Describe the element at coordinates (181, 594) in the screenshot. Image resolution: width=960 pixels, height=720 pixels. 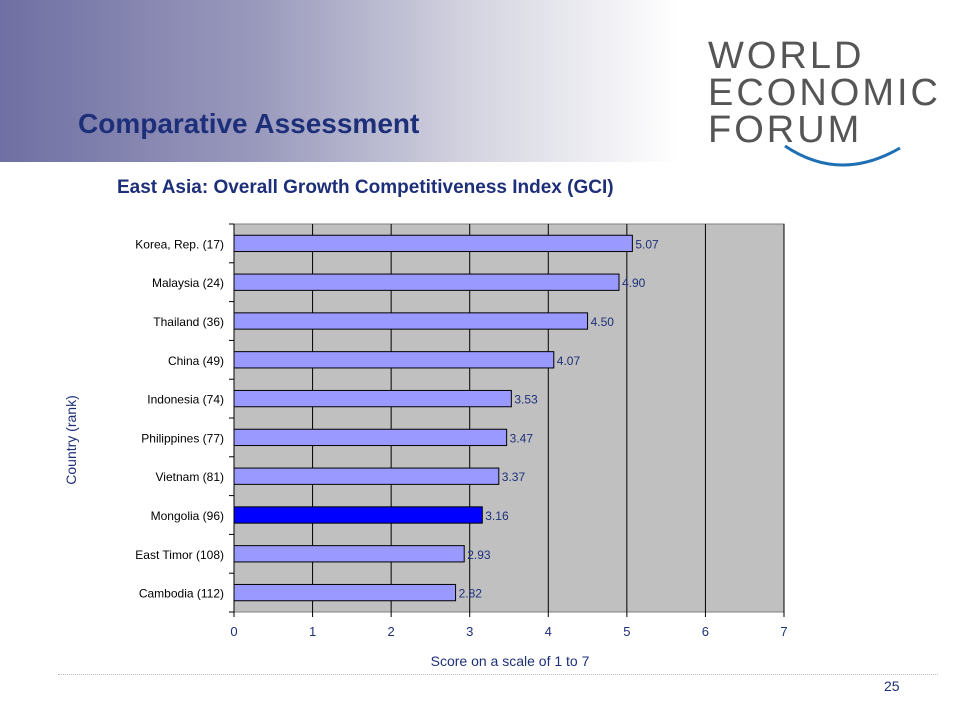
I see `category-label: Cambodia (112)` at that location.